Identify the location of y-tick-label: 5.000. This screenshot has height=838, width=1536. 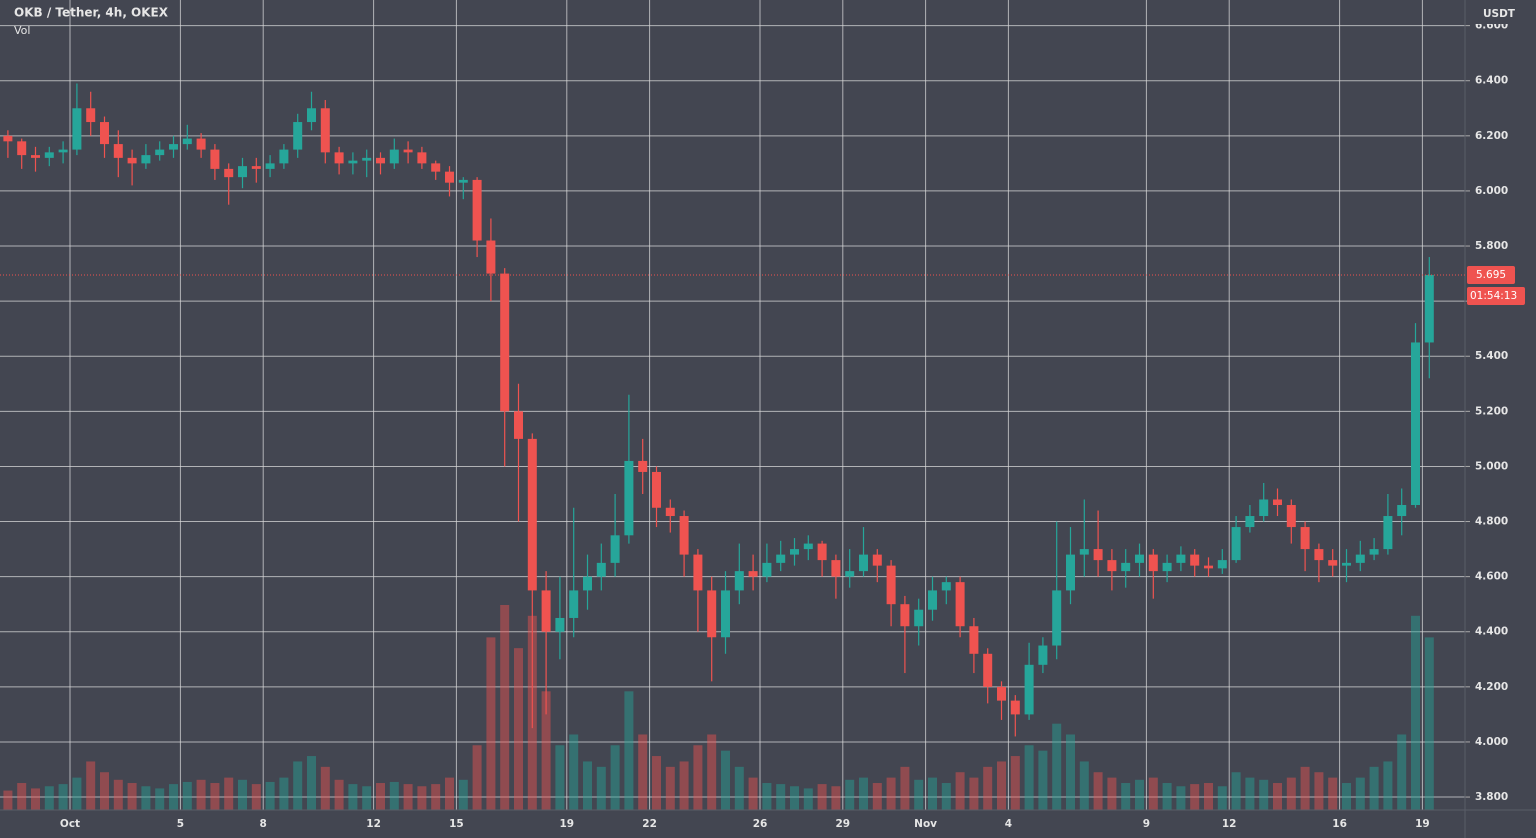
(1491, 466).